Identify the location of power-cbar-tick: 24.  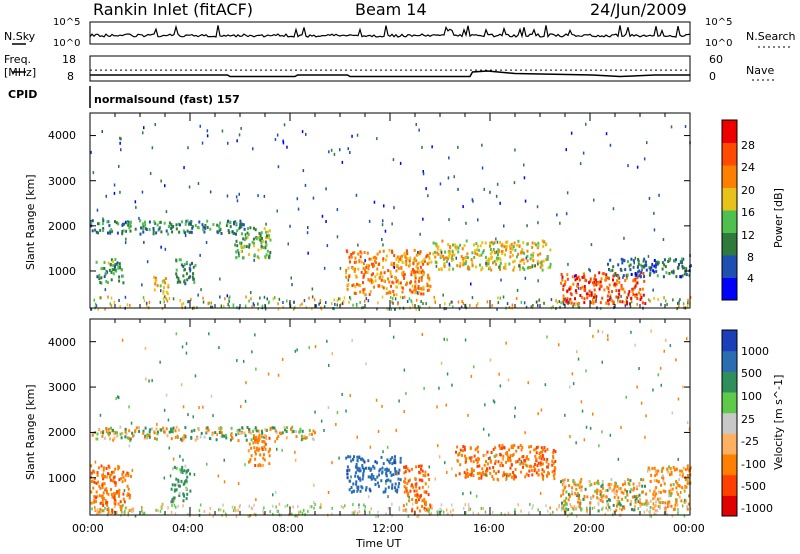
(748, 167).